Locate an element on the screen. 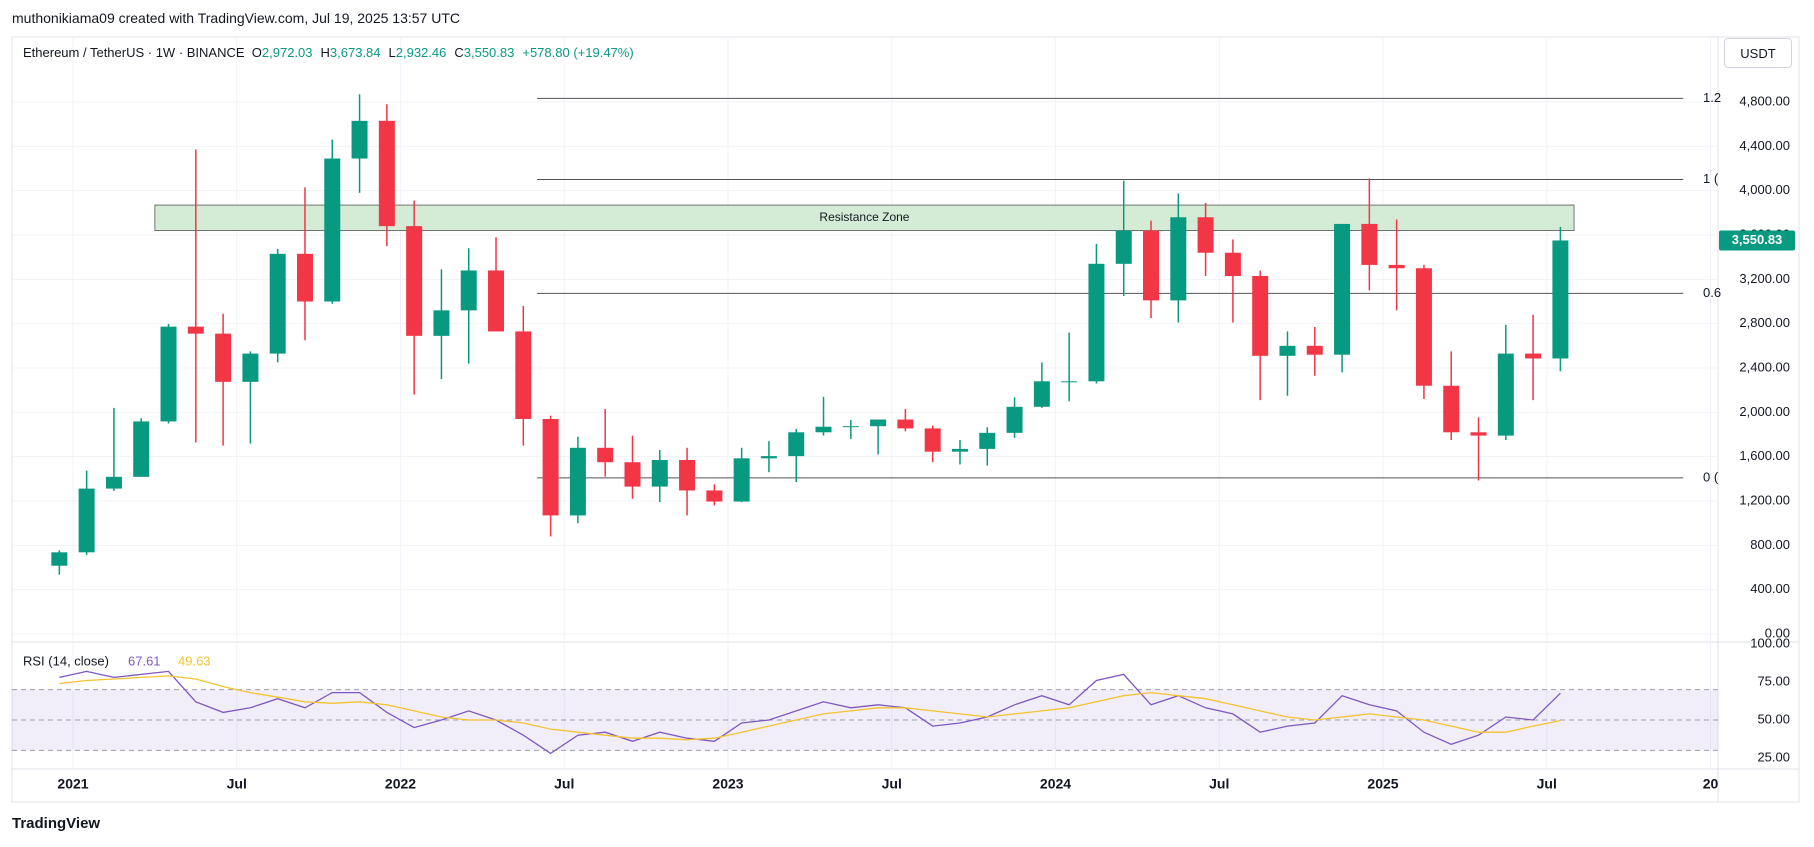 The image size is (1814, 847). ohlc-value: 2,932.46 is located at coordinates (421, 52).